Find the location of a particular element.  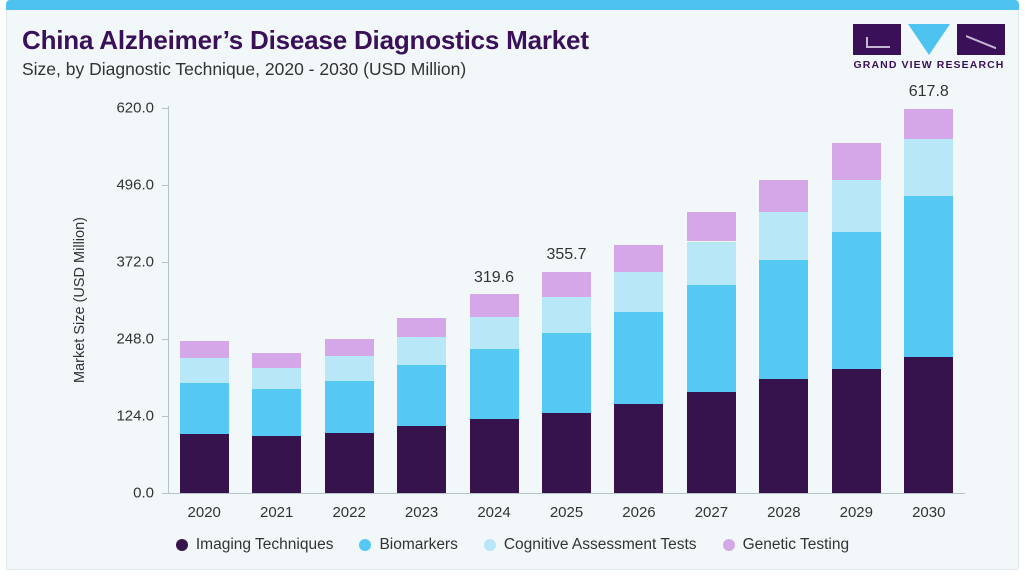

legend-item: Biomarkers is located at coordinates (408, 545).